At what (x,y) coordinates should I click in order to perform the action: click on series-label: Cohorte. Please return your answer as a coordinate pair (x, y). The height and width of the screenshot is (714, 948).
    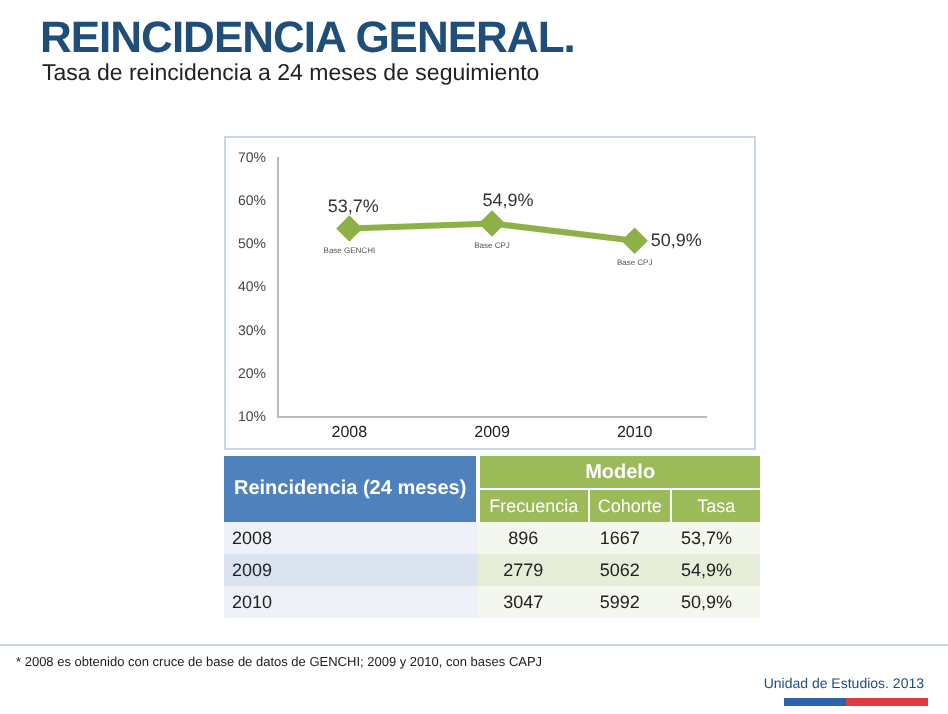
    Looking at the image, I should click on (630, 505).